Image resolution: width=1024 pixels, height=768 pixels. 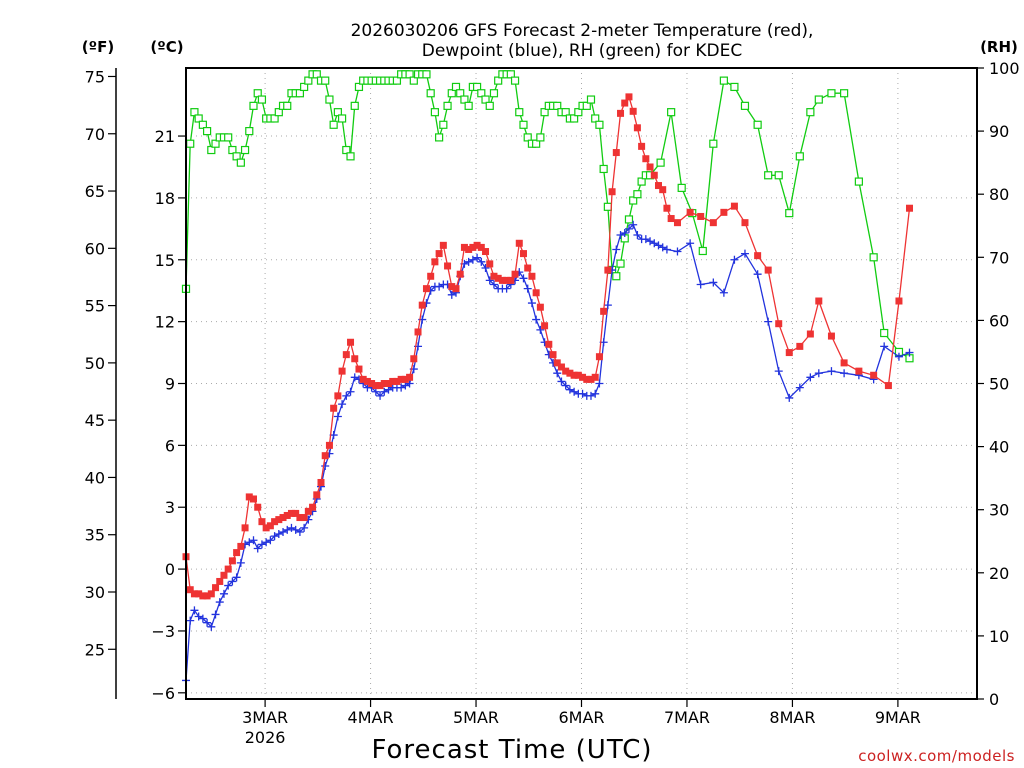 What do you see at coordinates (95, 649) in the screenshot?
I see `fahrenheit-tick-label: 25` at bounding box center [95, 649].